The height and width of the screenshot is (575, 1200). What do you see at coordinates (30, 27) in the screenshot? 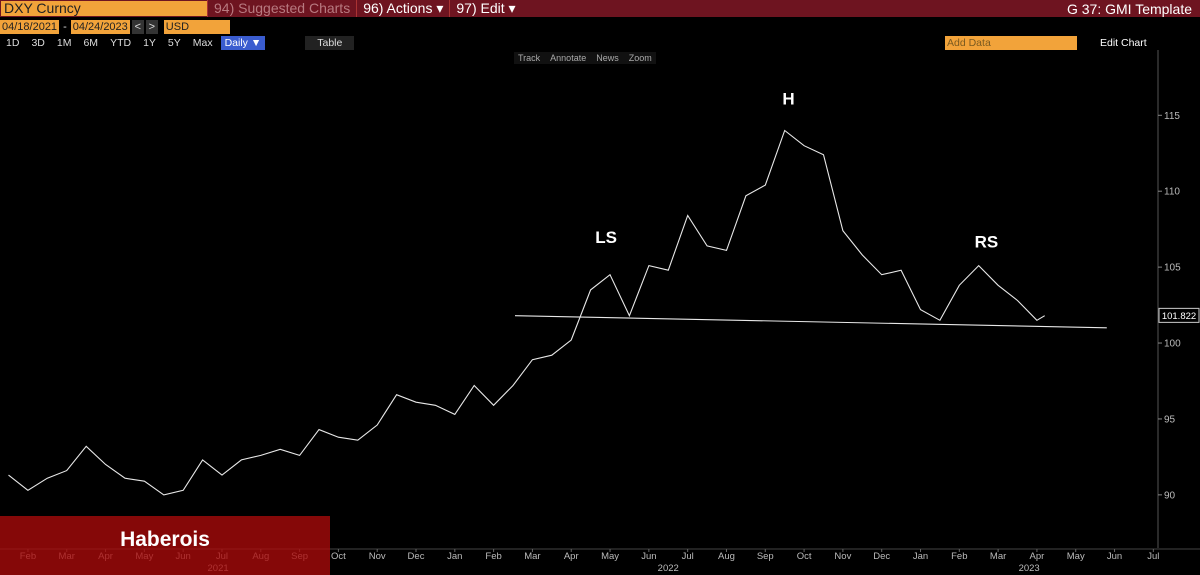
I see `start-date: 04/18/2021` at bounding box center [30, 27].